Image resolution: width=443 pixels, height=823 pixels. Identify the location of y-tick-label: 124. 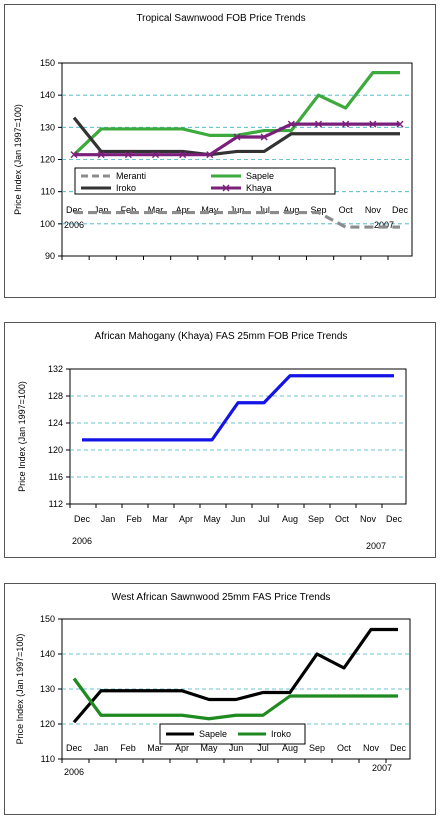
(55, 423).